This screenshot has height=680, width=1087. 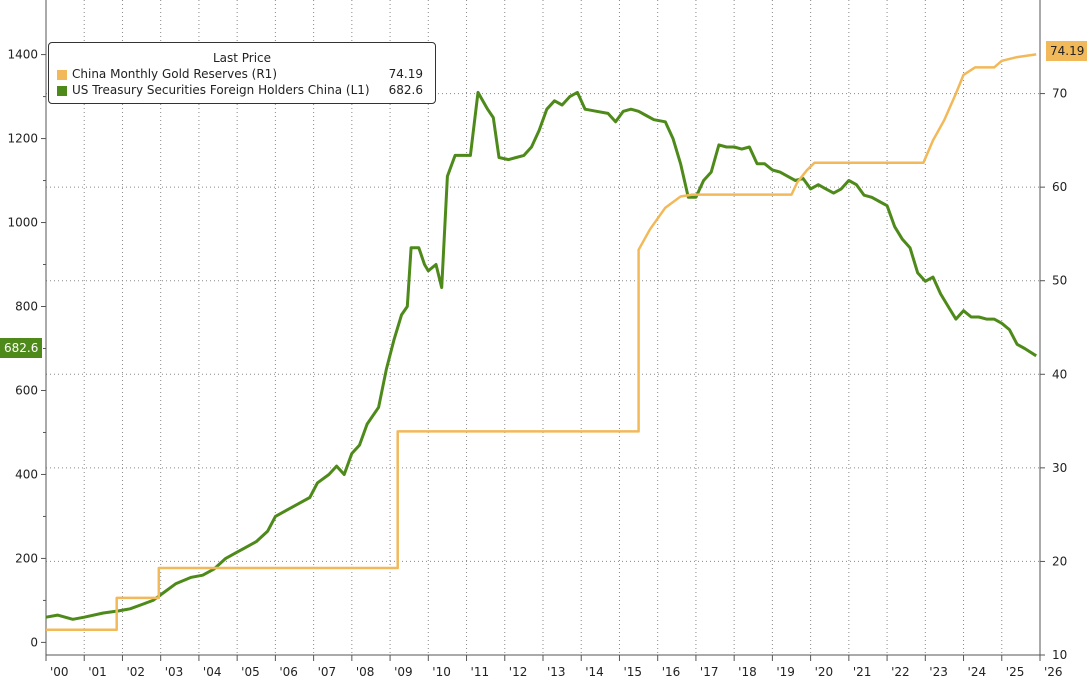 I want to click on x-tick-label: '23, so click(x=938, y=672).